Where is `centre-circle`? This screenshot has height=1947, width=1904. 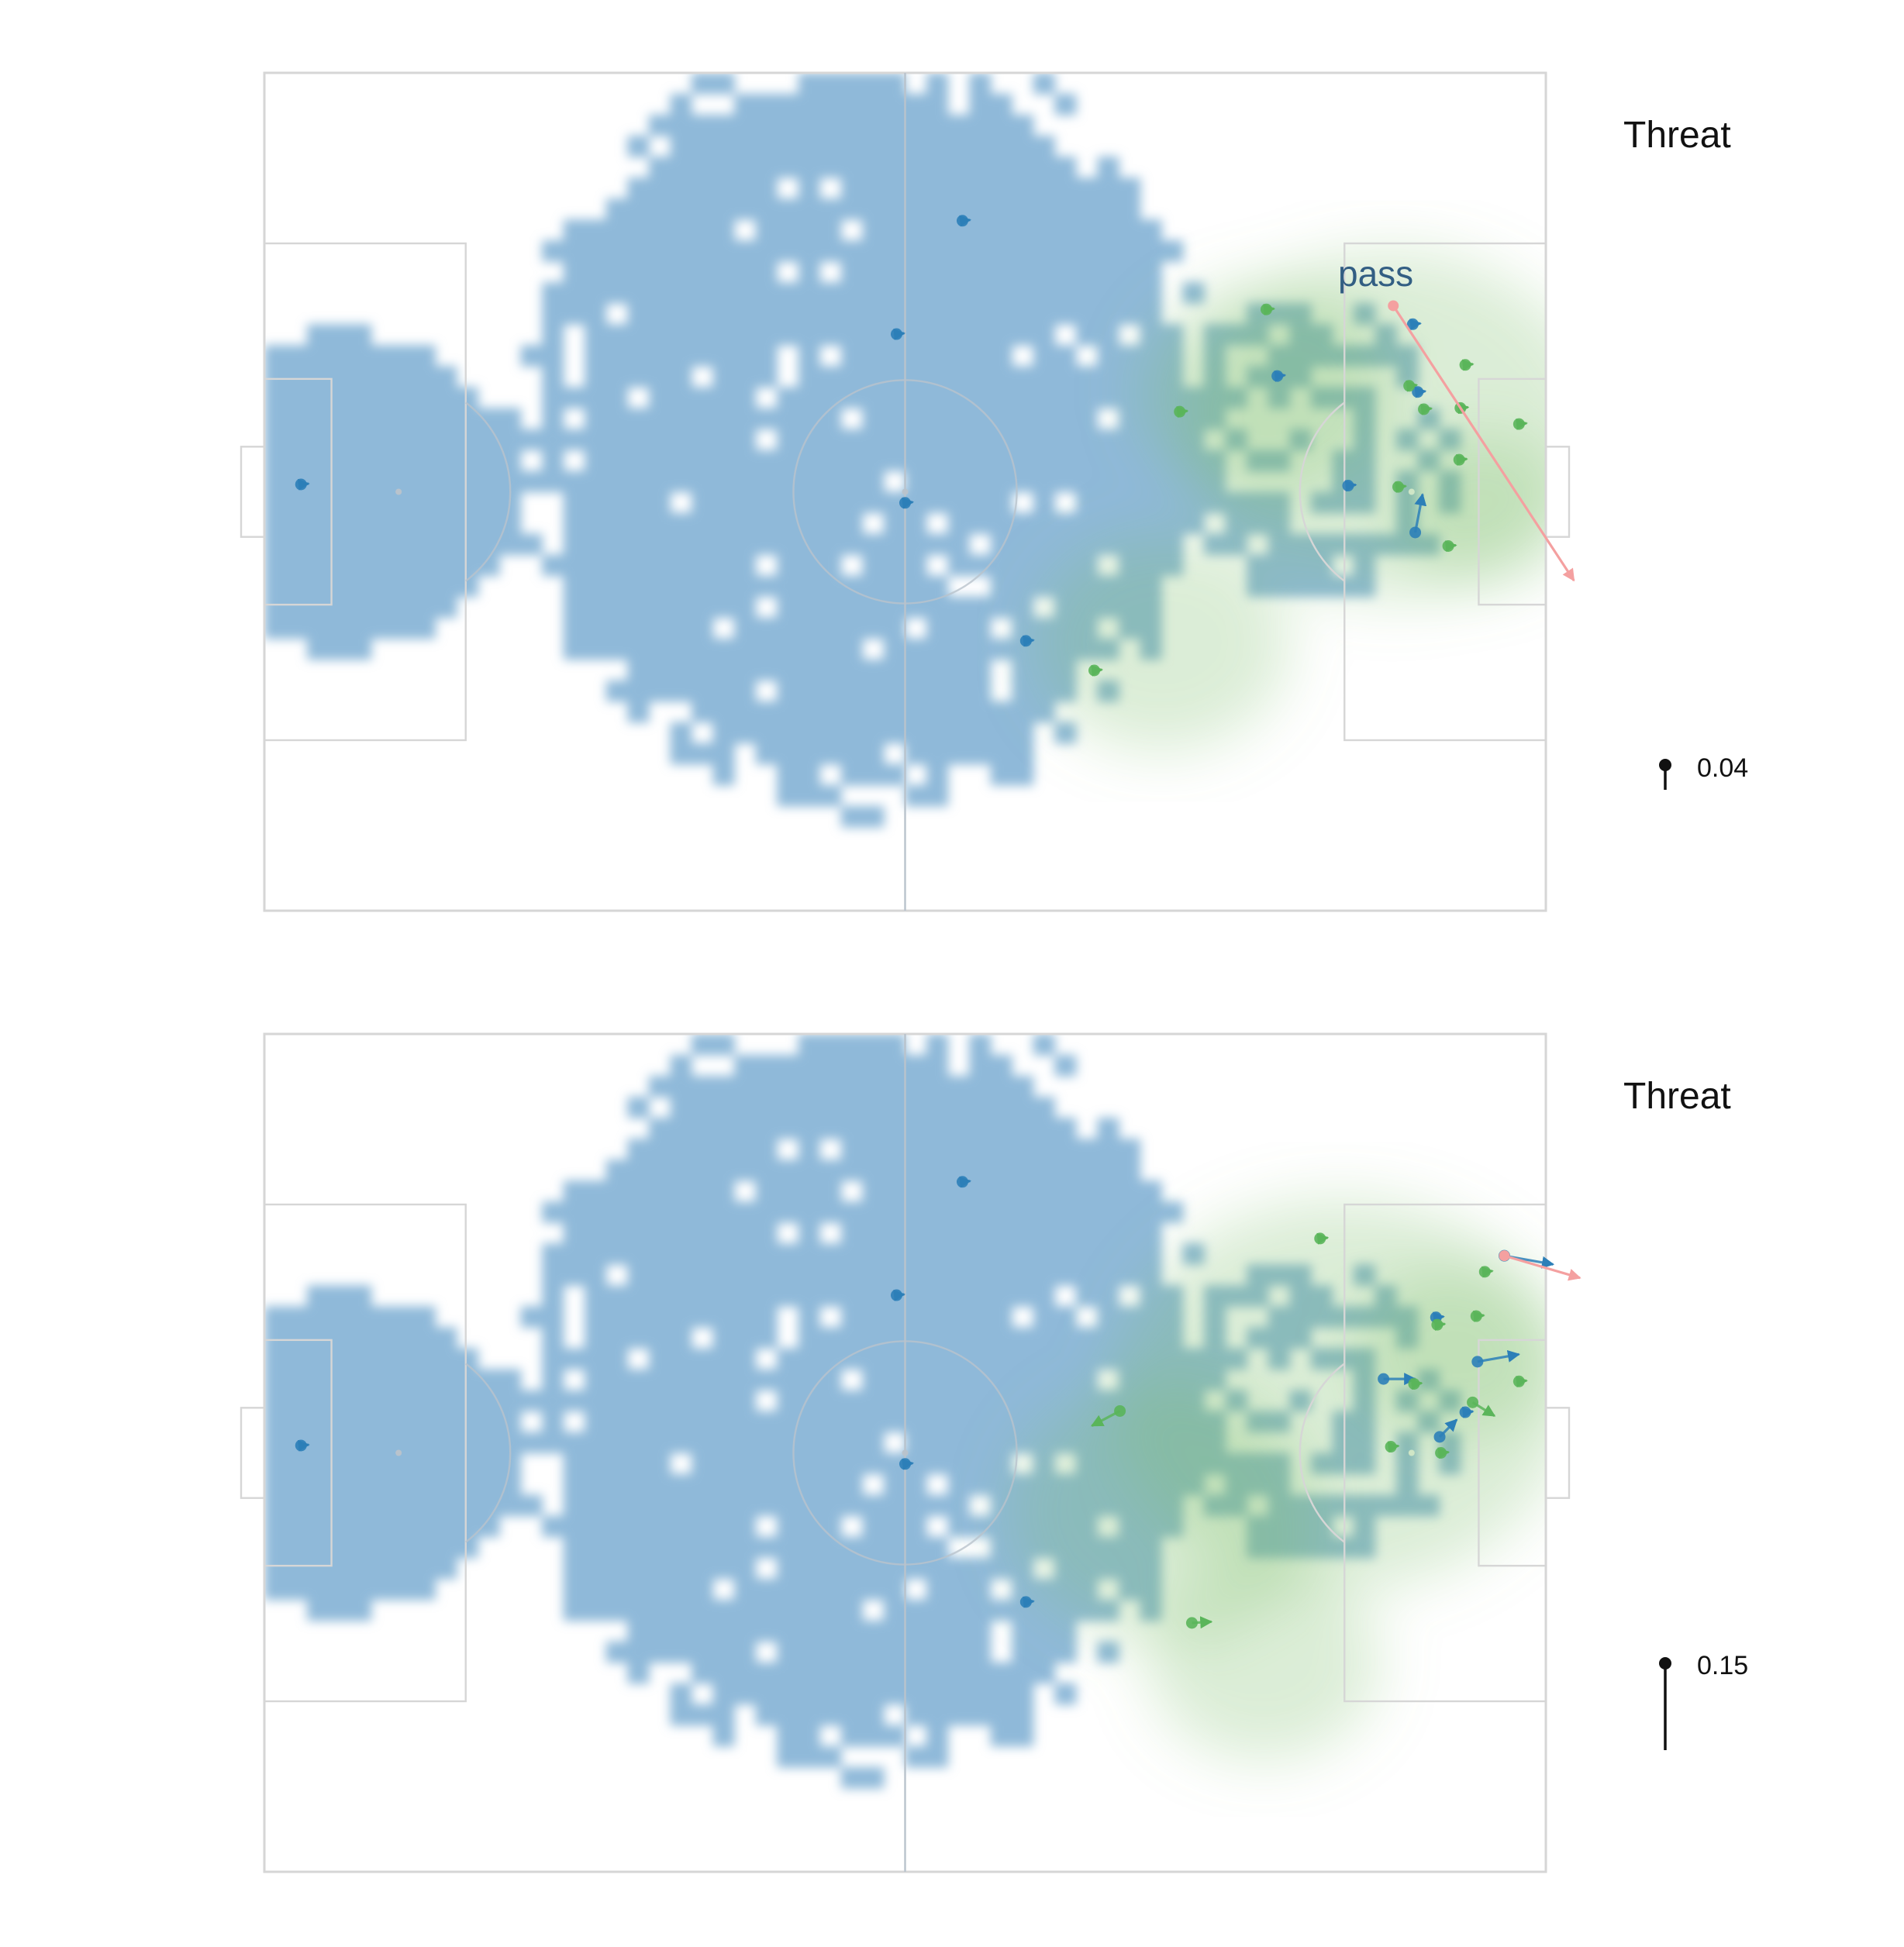
centre-circle is located at coordinates (905, 492).